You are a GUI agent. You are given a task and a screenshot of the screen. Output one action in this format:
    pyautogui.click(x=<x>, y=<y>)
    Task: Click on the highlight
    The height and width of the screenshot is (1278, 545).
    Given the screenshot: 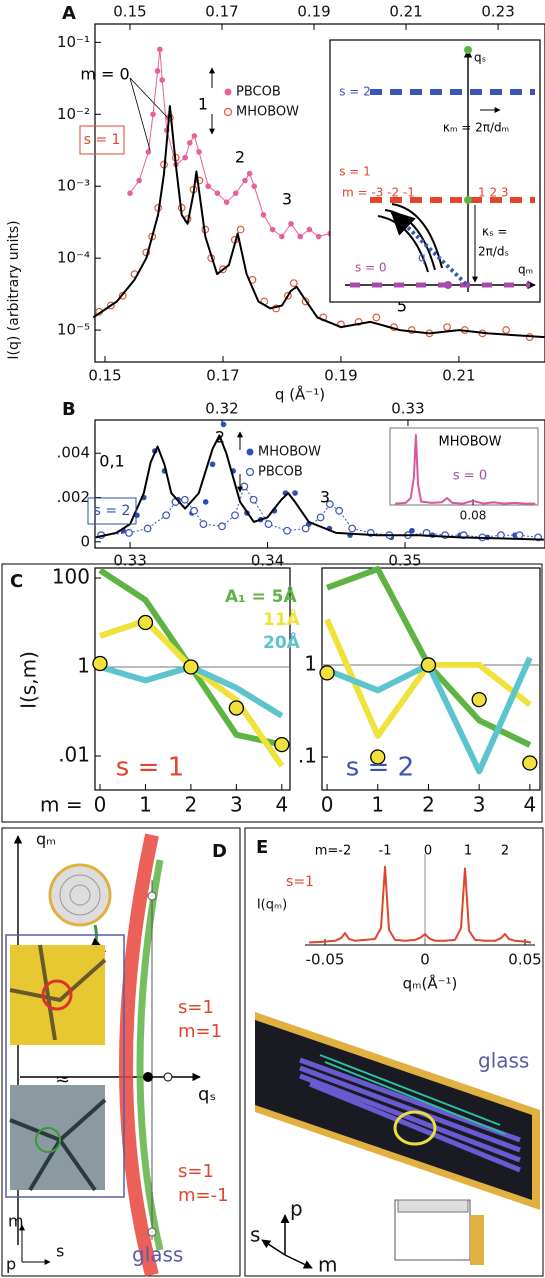 What is the action you would take?
    pyautogui.click(x=415, y=1128)
    